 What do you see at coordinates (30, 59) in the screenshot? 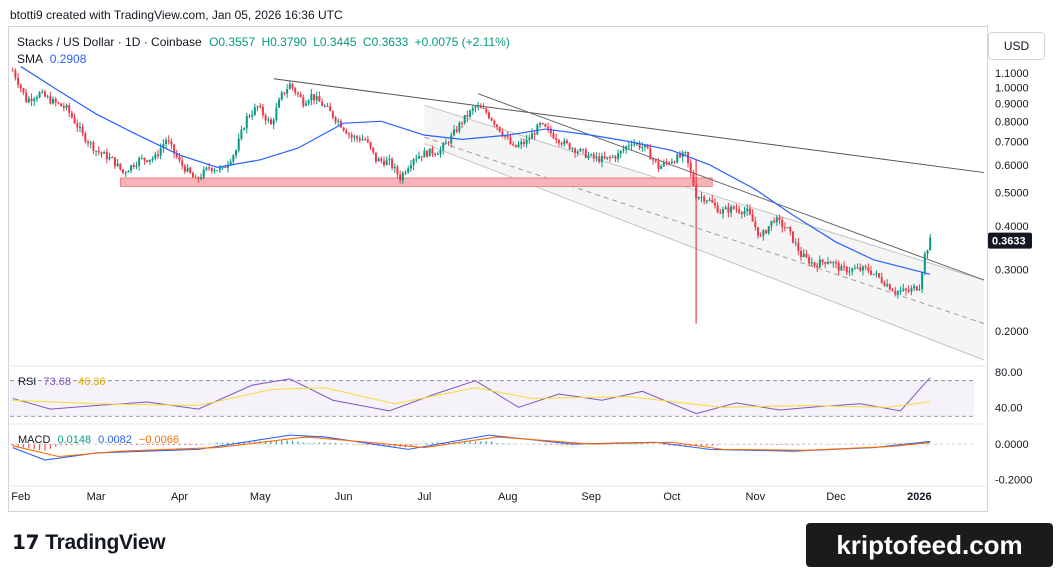
I see `sma-label: SMA` at bounding box center [30, 59].